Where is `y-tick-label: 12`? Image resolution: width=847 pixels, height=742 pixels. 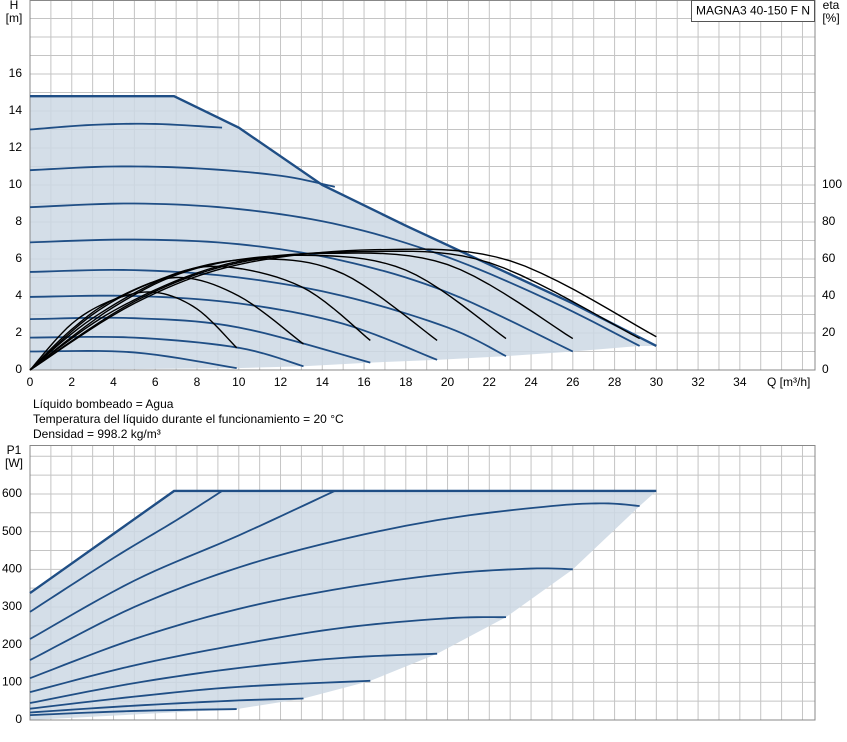 y-tick-label: 12 is located at coordinates (16, 147).